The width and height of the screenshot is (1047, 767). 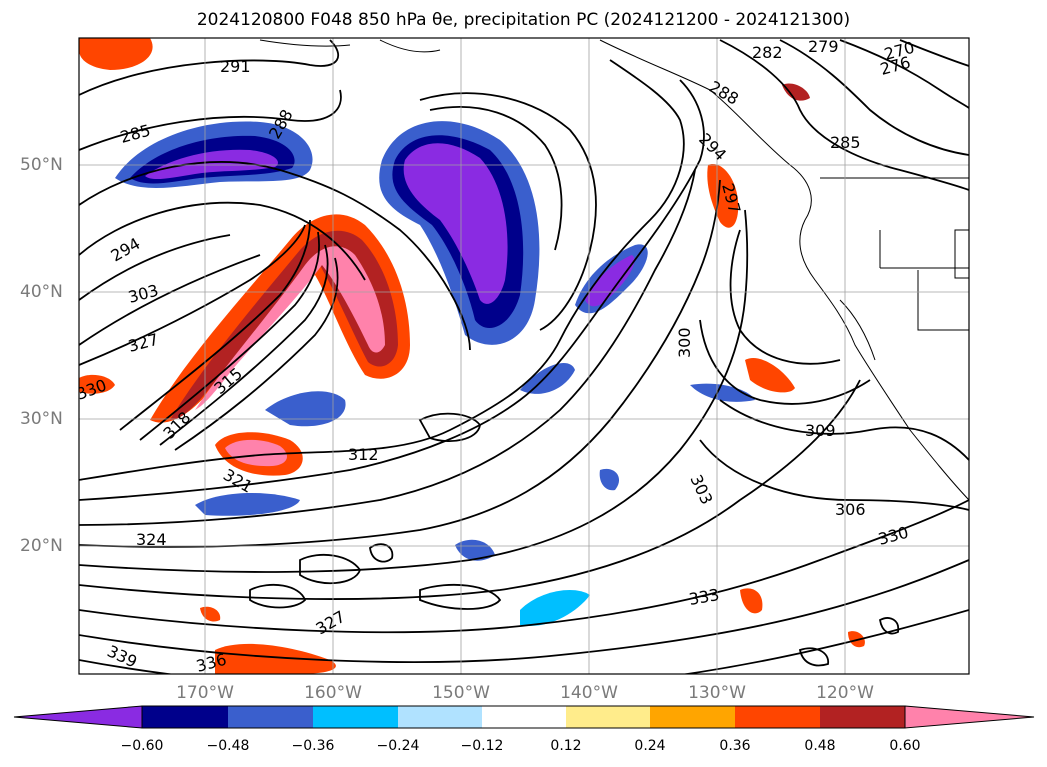 I want to click on colorbar-right-extend, so click(x=969, y=717).